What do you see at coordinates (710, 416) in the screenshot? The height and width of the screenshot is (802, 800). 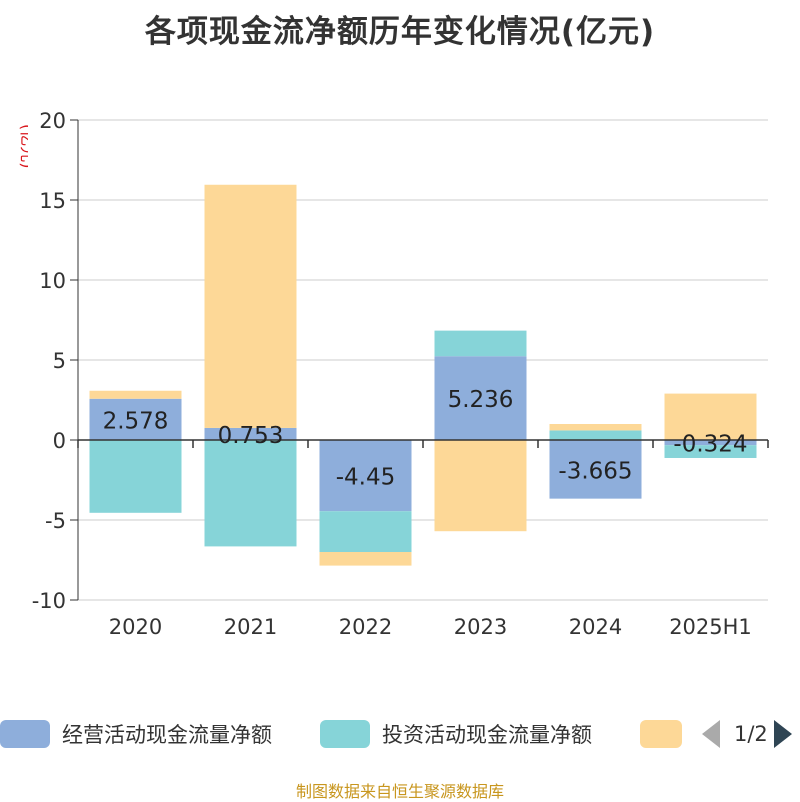 I see `bar-s2-2025H1` at bounding box center [710, 416].